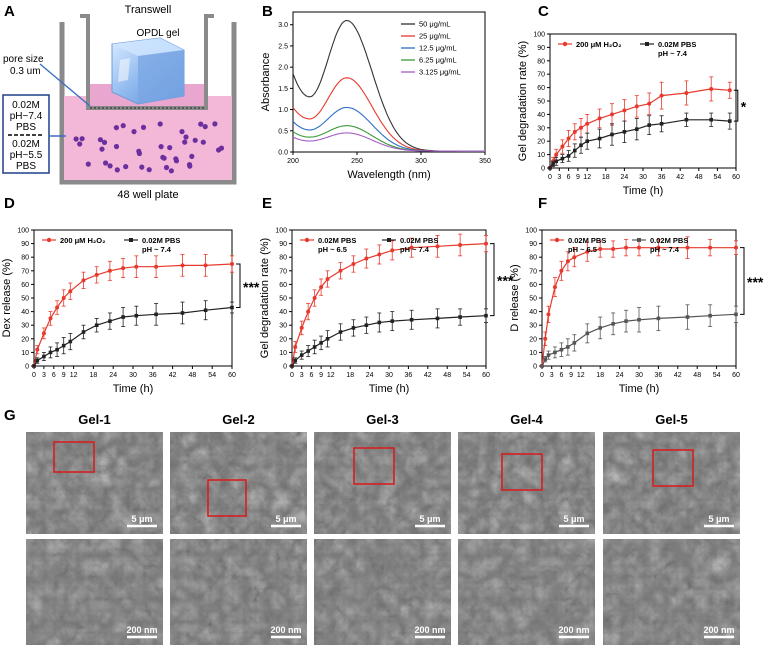 The height and width of the screenshot is (651, 764). I want to click on x-tick-label: 3, so click(302, 375).